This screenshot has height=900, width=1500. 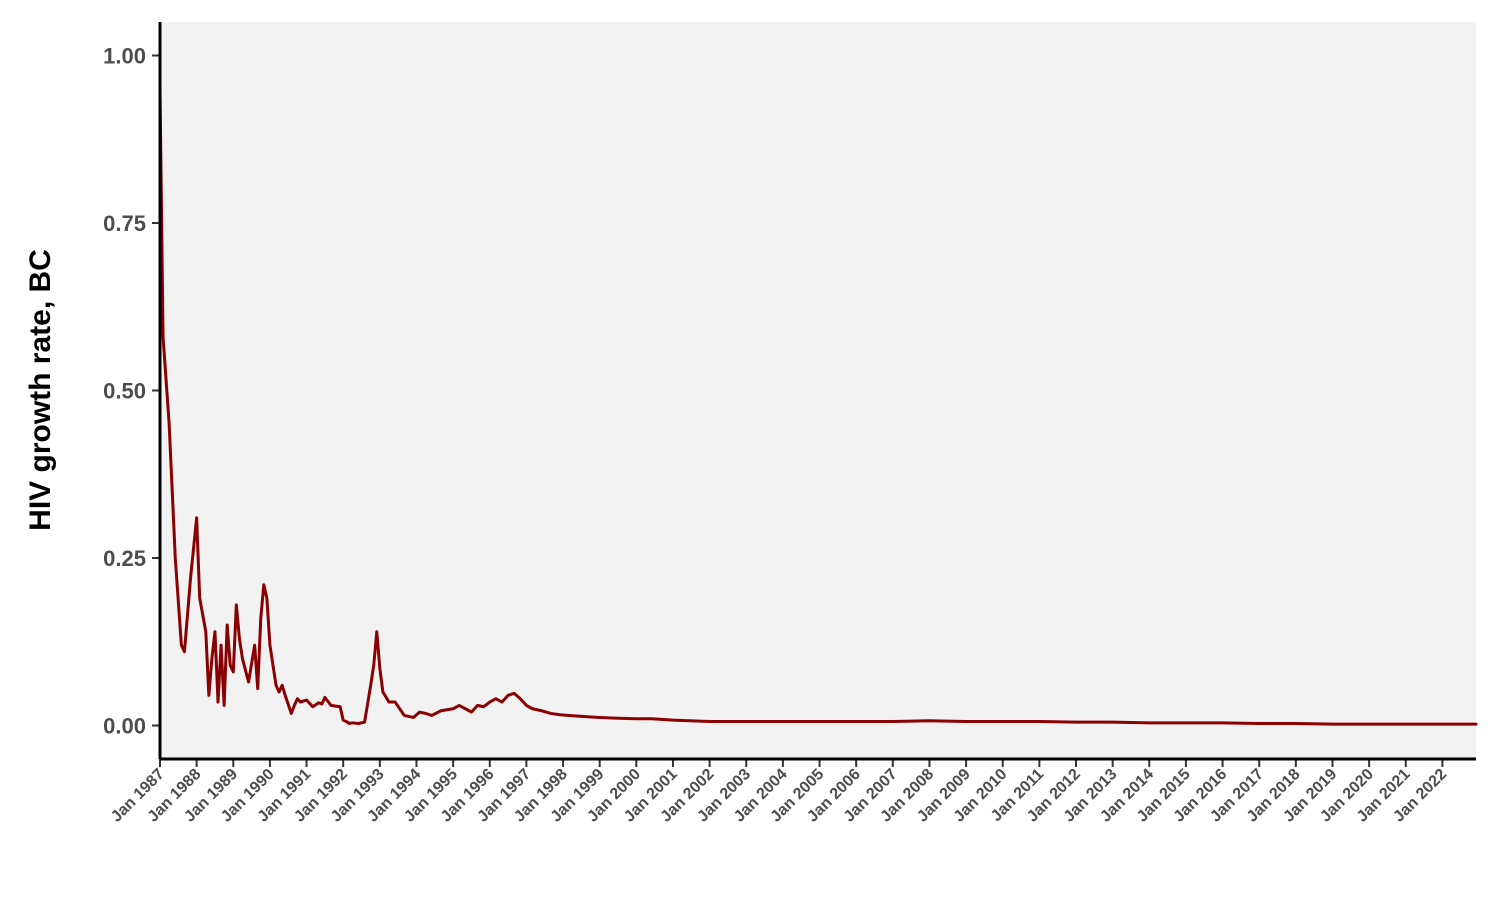 What do you see at coordinates (124, 558) in the screenshot?
I see `y-tick-label: 0.25` at bounding box center [124, 558].